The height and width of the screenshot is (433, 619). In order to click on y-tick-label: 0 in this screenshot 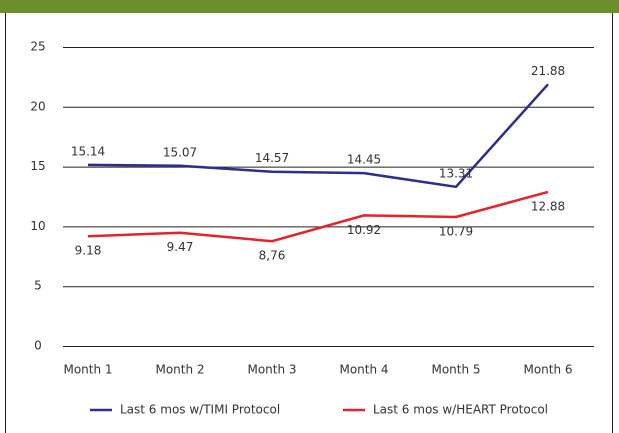, I will do `click(38, 346)`.